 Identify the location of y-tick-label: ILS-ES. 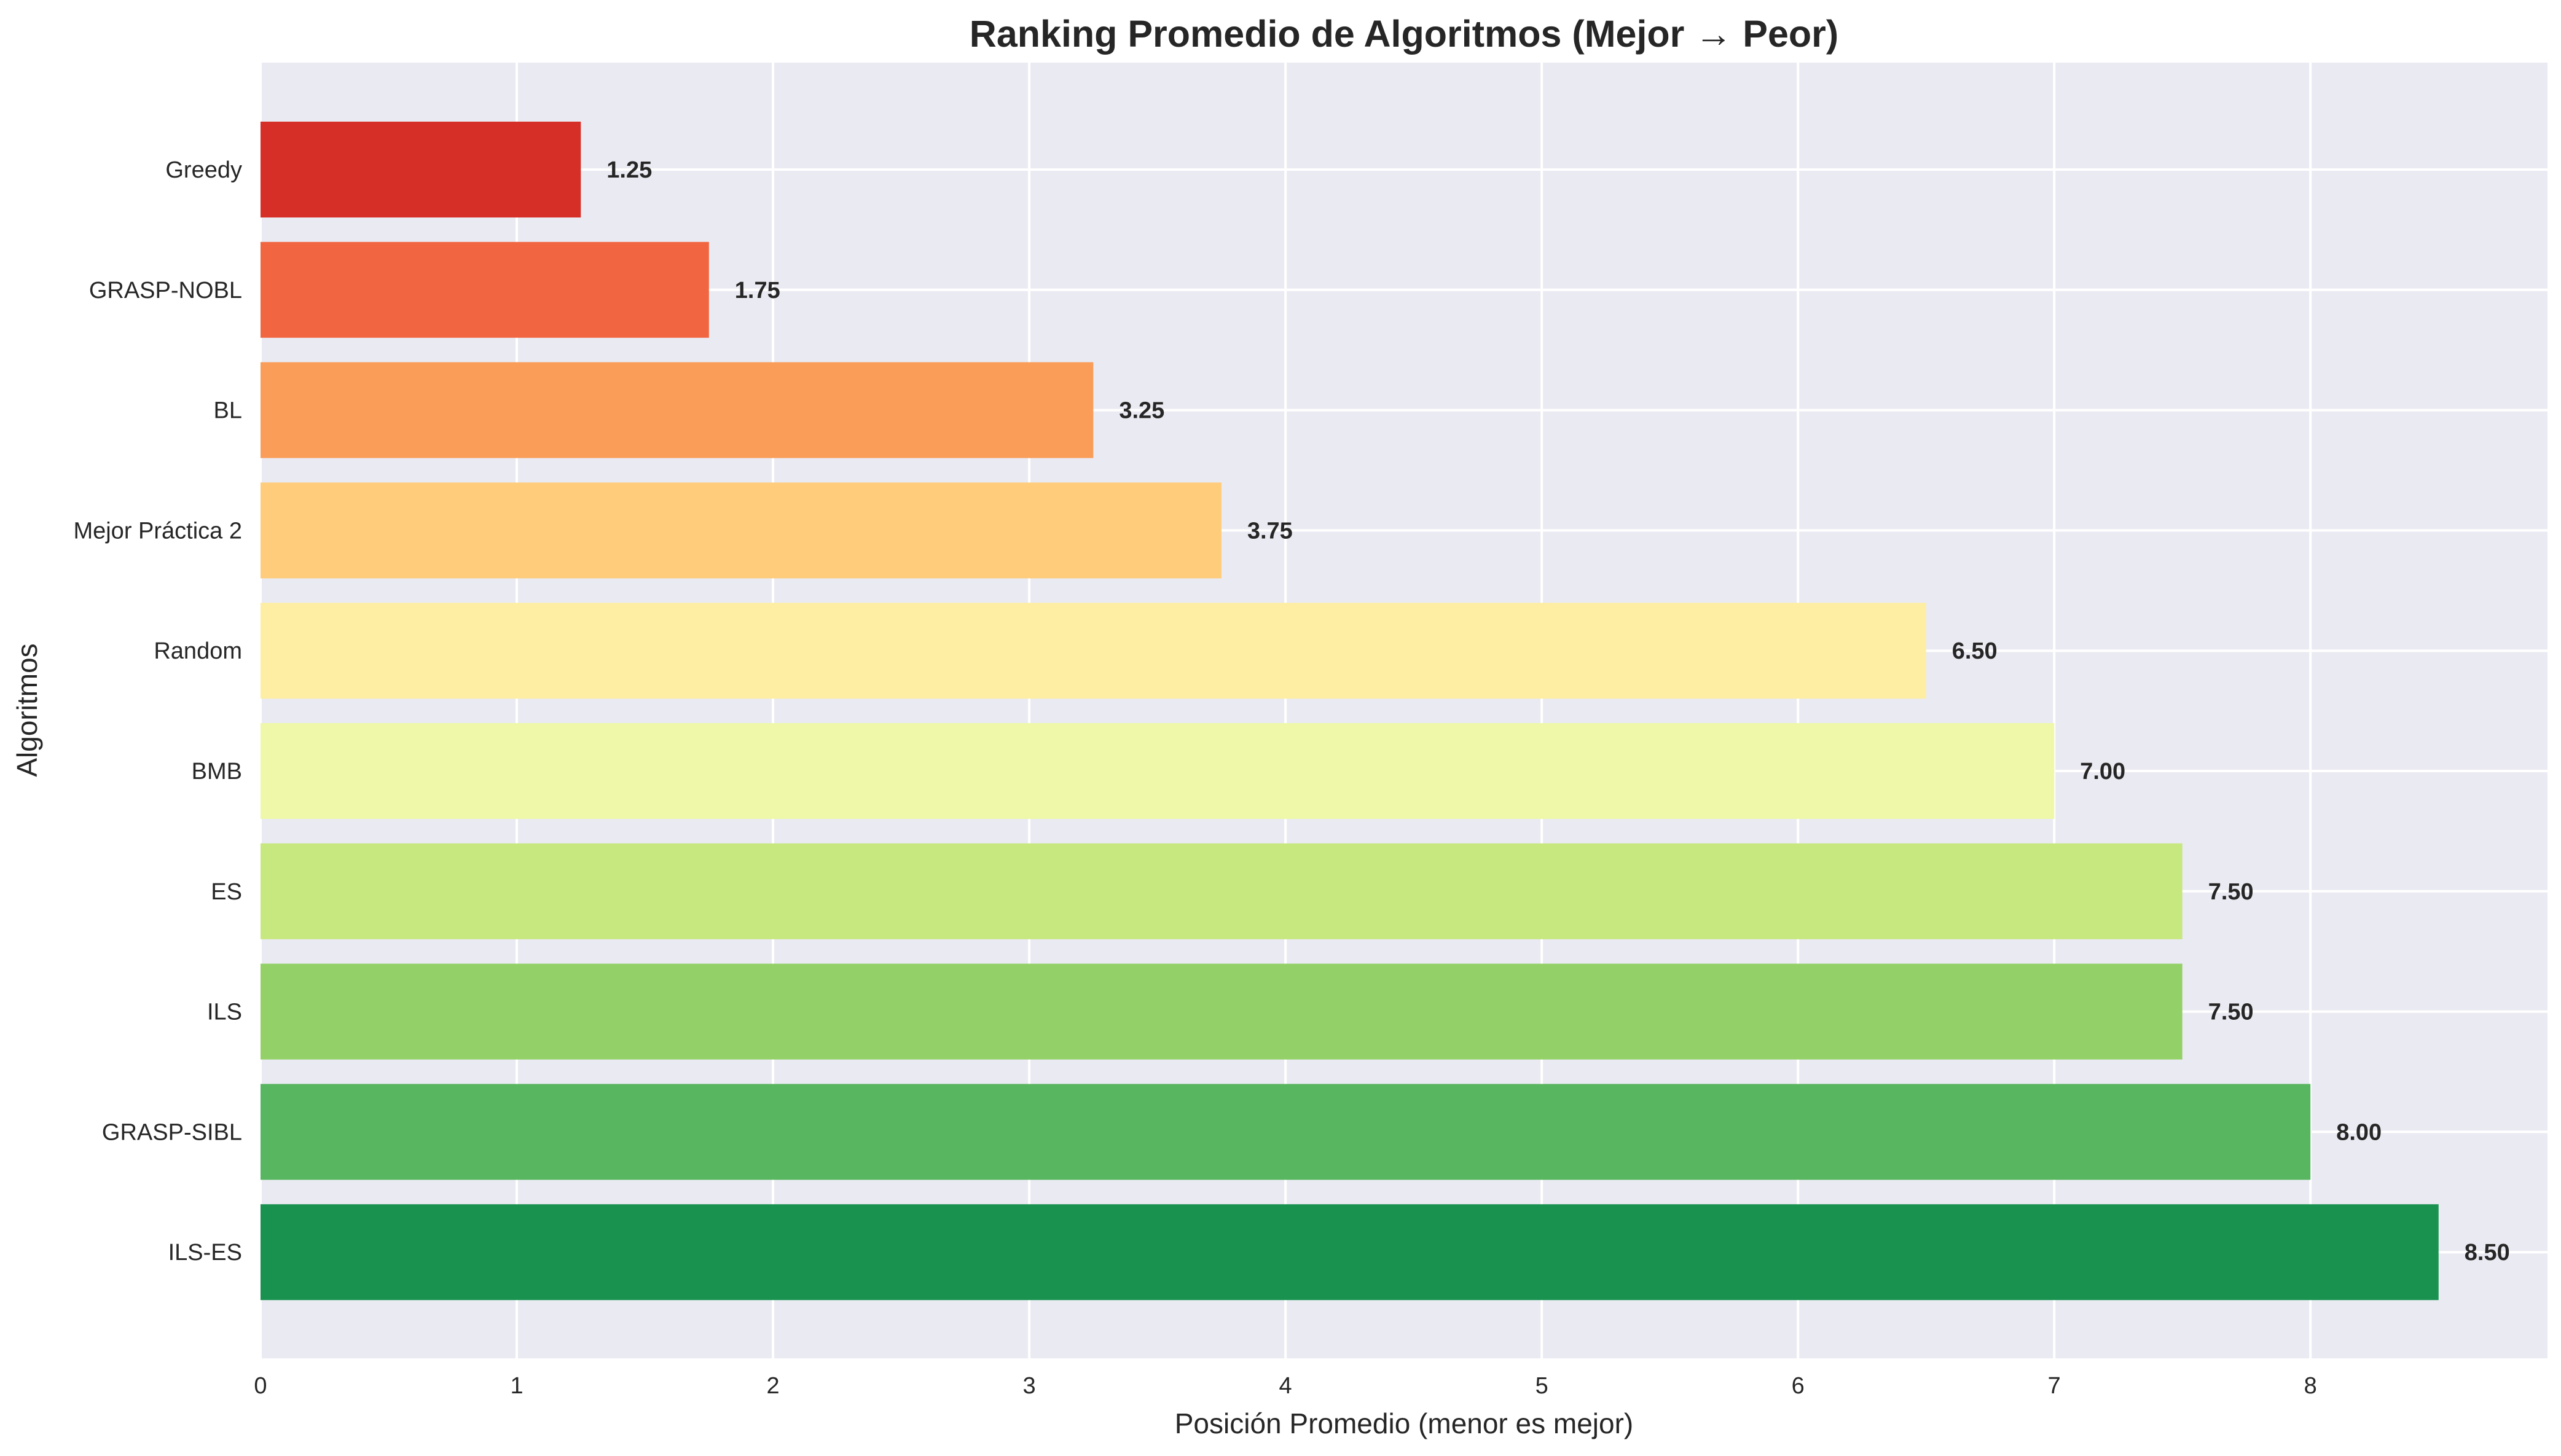
(205, 1253).